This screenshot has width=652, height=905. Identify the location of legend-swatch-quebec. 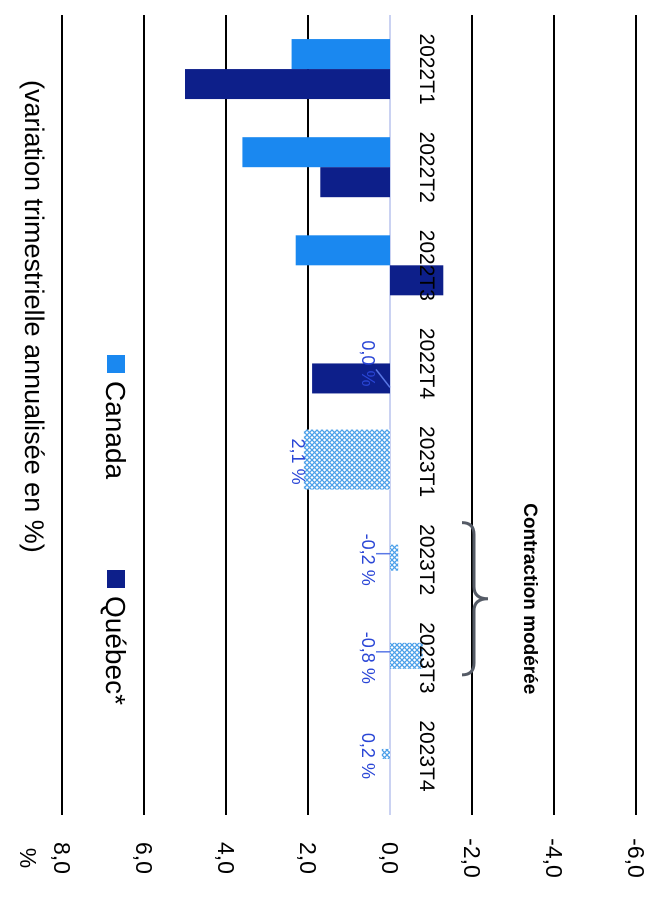
(116, 579).